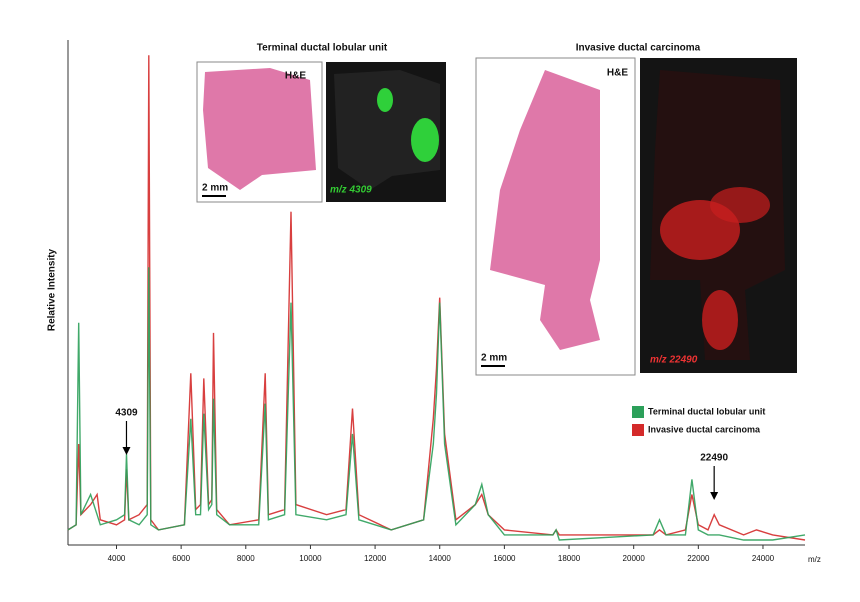  Describe the element at coordinates (714, 458) in the screenshot. I see `annotation-label: 22490` at that location.